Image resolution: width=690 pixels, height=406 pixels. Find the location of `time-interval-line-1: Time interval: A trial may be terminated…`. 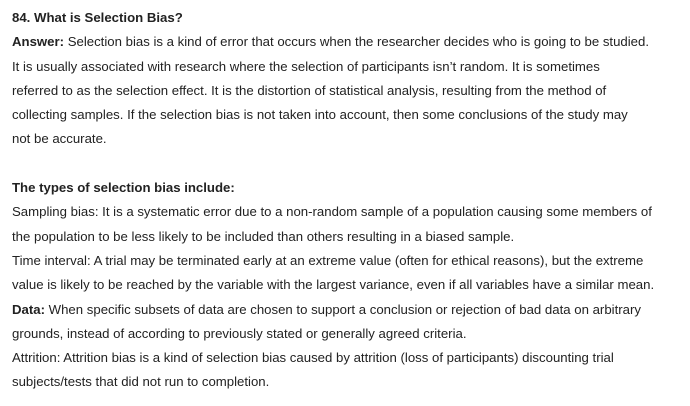

time-interval-line-1: Time interval: A trial may be terminated… is located at coordinates (328, 260).